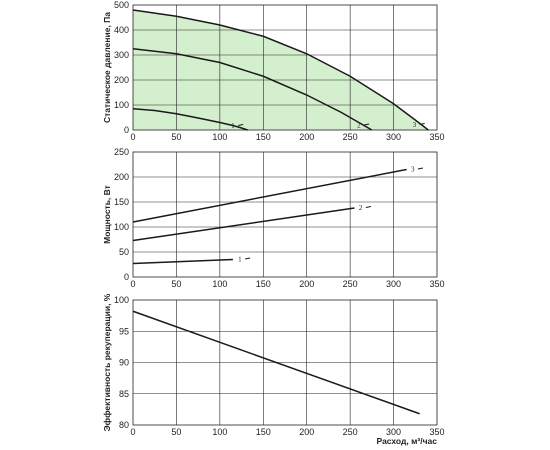 The height and width of the screenshot is (450, 550). What do you see at coordinates (121, 5) in the screenshot?
I see `y-tick-label: 500` at bounding box center [121, 5].